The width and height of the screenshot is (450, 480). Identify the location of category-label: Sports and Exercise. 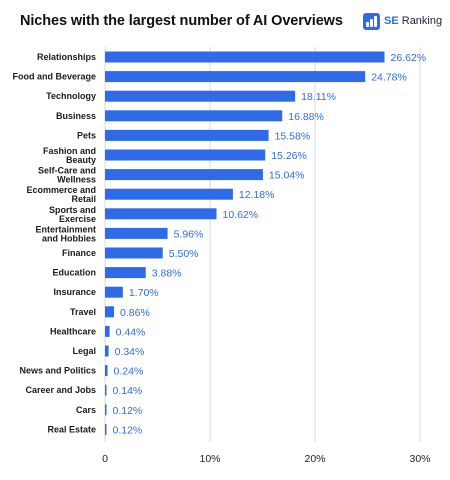
(72, 214).